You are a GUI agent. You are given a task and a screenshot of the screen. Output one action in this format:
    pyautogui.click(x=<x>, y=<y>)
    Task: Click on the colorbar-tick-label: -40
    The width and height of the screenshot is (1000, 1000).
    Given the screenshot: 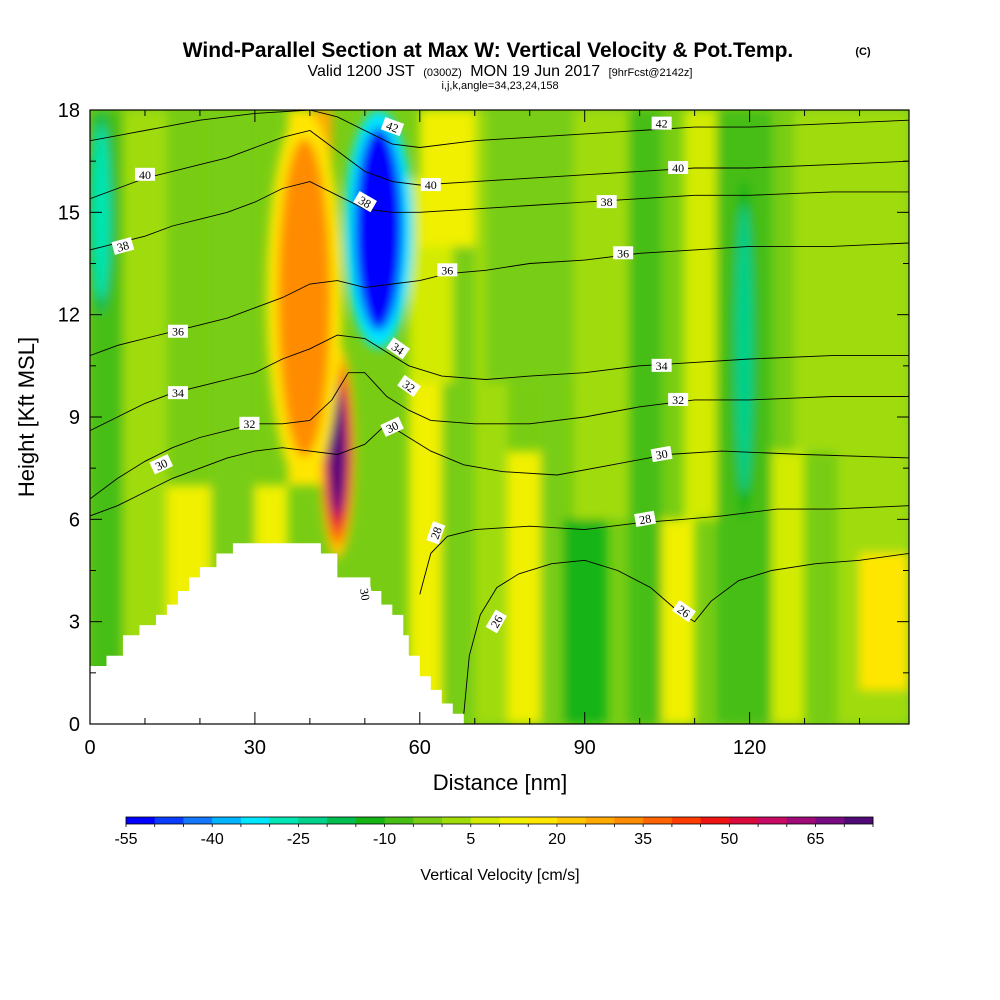 What is the action you would take?
    pyautogui.click(x=212, y=839)
    